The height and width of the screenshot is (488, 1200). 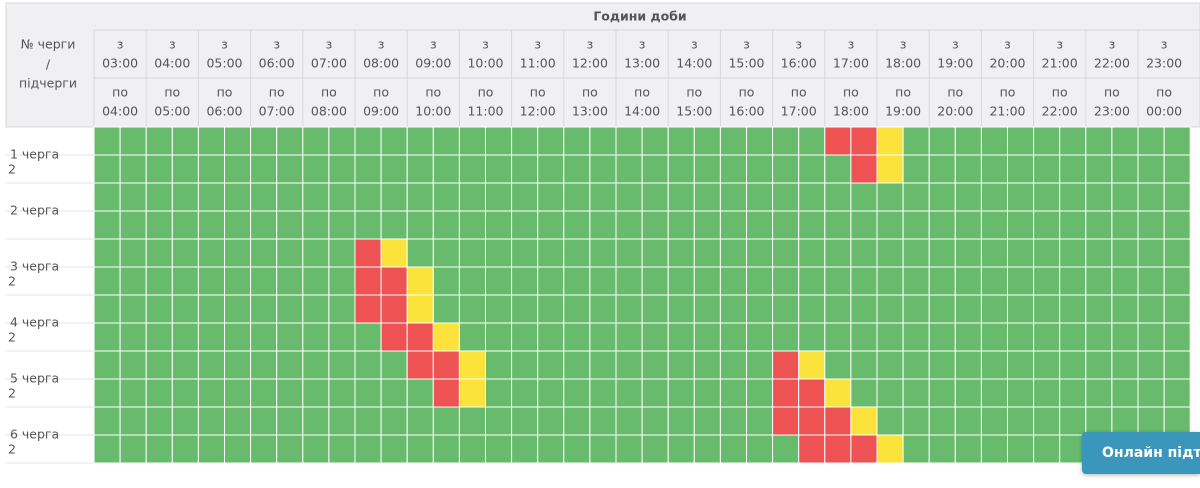 What do you see at coordinates (433, 63) in the screenshot?
I see `from-time: 09:00` at bounding box center [433, 63].